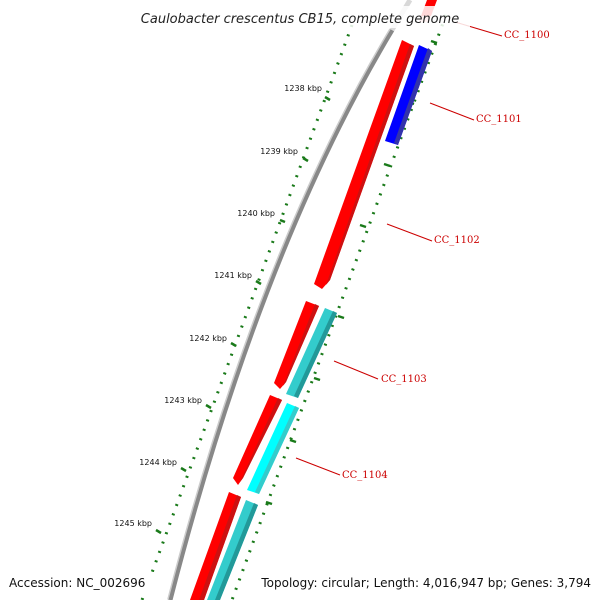  What do you see at coordinates (365, 475) in the screenshot?
I see `gene-label-cc1104: CC_1104` at bounding box center [365, 475].